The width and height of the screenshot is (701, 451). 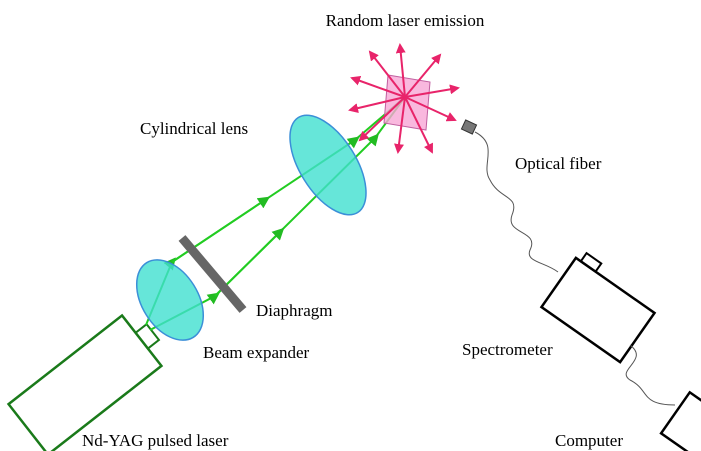 What do you see at coordinates (256, 352) in the screenshot?
I see `expander-label: Beam expander` at bounding box center [256, 352].